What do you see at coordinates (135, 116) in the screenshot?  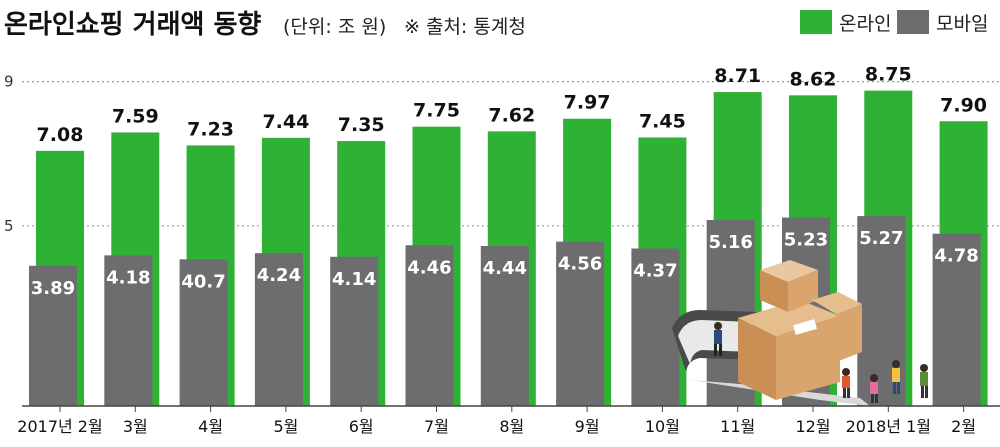 I see `online-value-label: 7.59` at bounding box center [135, 116].